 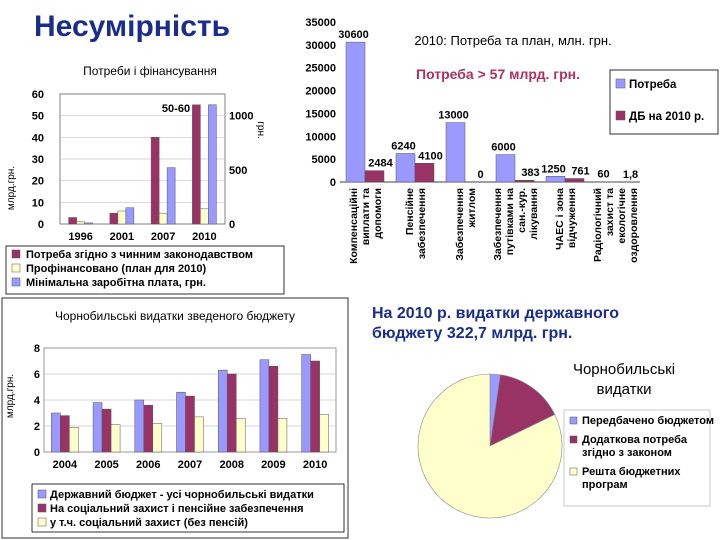 What do you see at coordinates (139, 255) in the screenshot?
I see `legend-label: Потреба згідно з чинним законодавством` at bounding box center [139, 255].